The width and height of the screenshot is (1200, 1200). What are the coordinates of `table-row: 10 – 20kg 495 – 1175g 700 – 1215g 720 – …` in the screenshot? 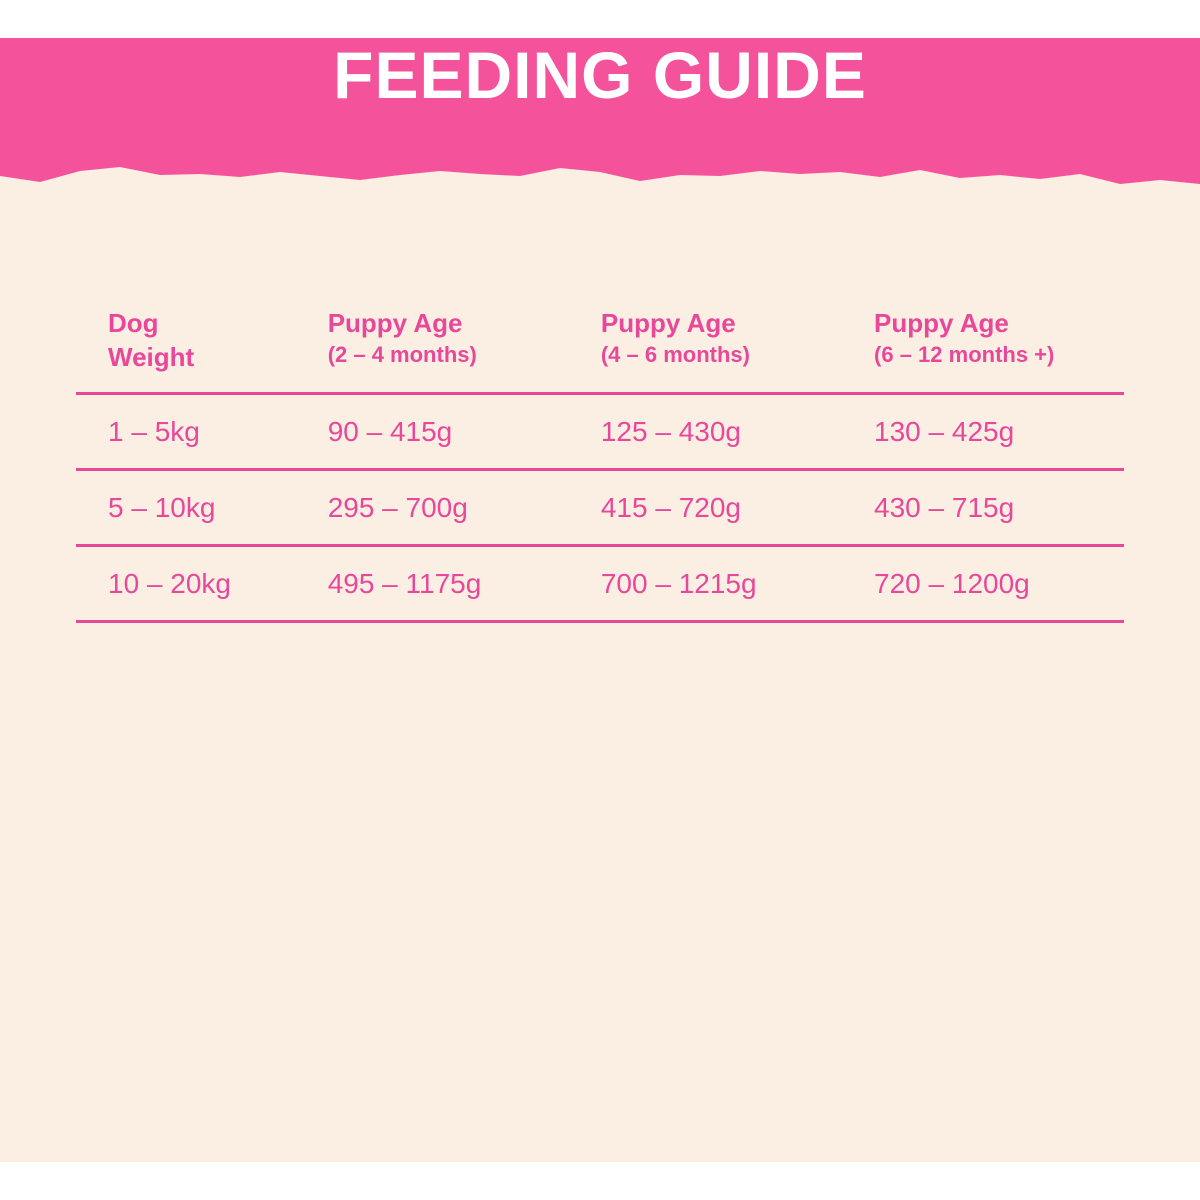 It's located at (600, 584).